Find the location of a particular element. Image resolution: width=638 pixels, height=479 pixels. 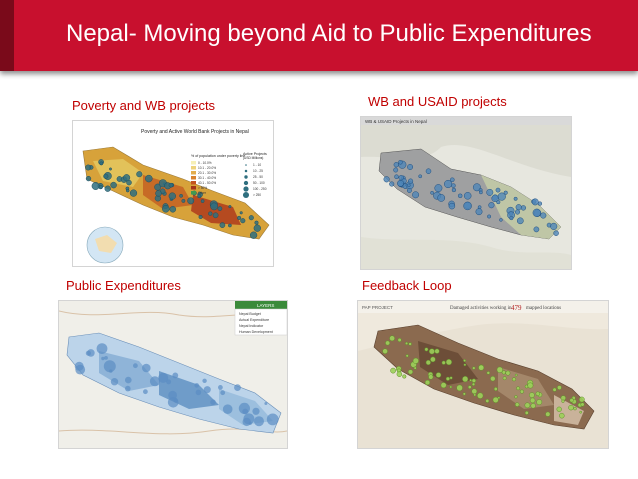

layers-panel is located at coordinates (260, 322).